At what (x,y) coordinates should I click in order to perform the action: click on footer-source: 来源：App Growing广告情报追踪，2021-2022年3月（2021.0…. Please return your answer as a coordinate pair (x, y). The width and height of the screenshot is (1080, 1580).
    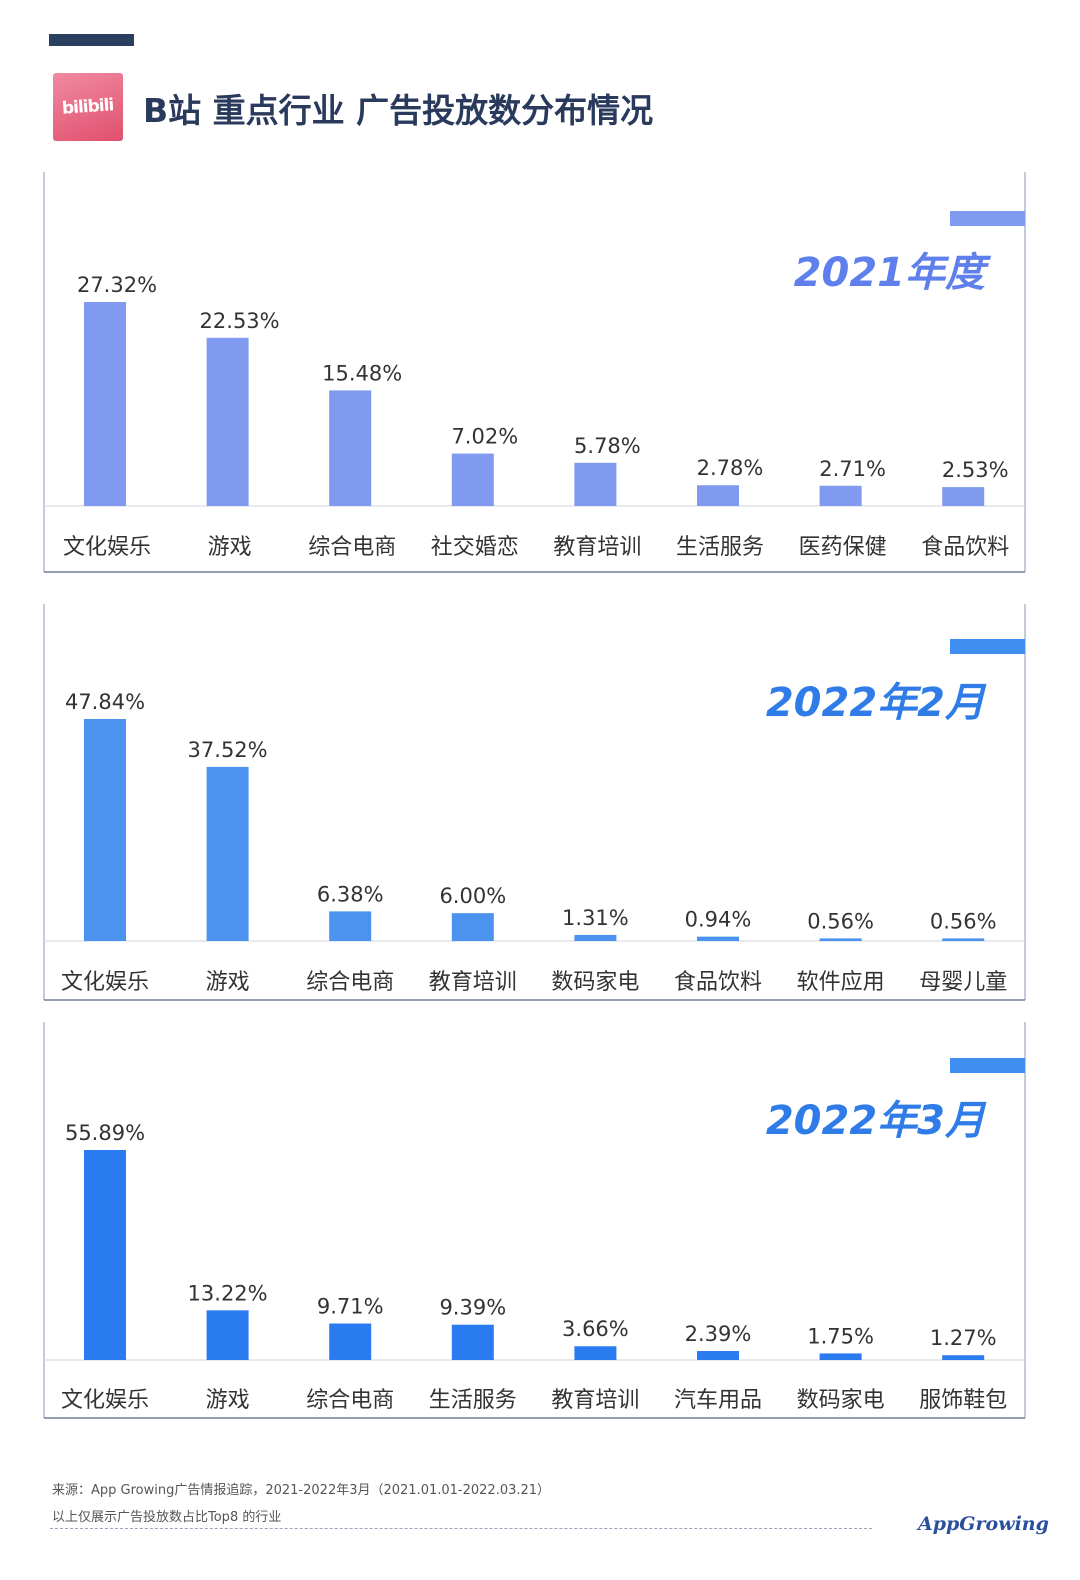
    Looking at the image, I should click on (301, 1490).